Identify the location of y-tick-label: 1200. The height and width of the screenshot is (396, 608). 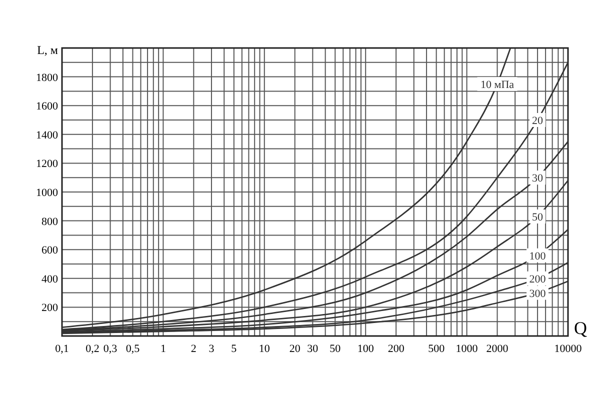
(47, 164).